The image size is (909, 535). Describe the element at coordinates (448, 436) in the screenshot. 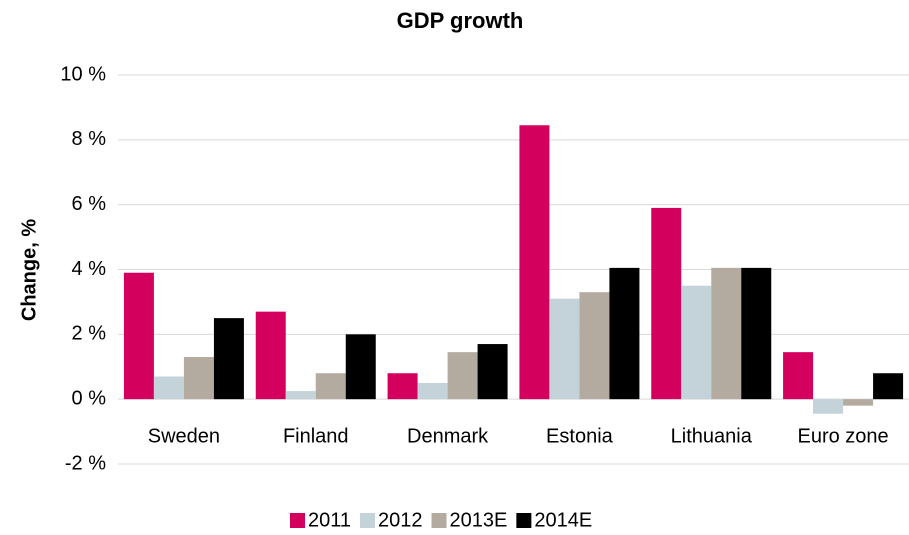

I see `x-tick-label: Denmark` at that location.